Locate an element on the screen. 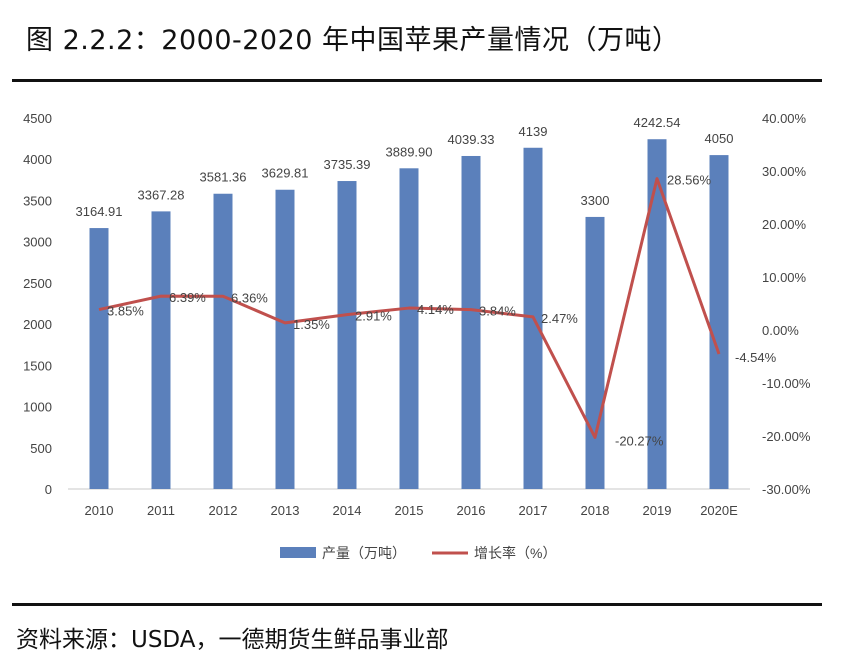 This screenshot has width=850, height=668. y-right-tick-label: -30.00% is located at coordinates (786, 489).